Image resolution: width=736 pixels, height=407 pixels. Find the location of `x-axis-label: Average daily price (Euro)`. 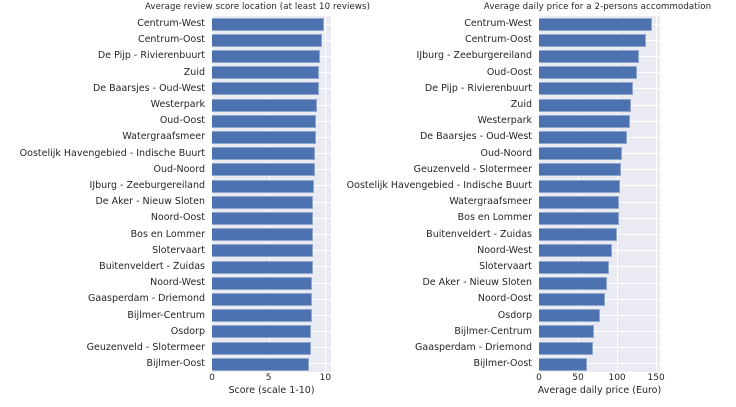

x-axis-label: Average daily price (Euro) is located at coordinates (599, 390).